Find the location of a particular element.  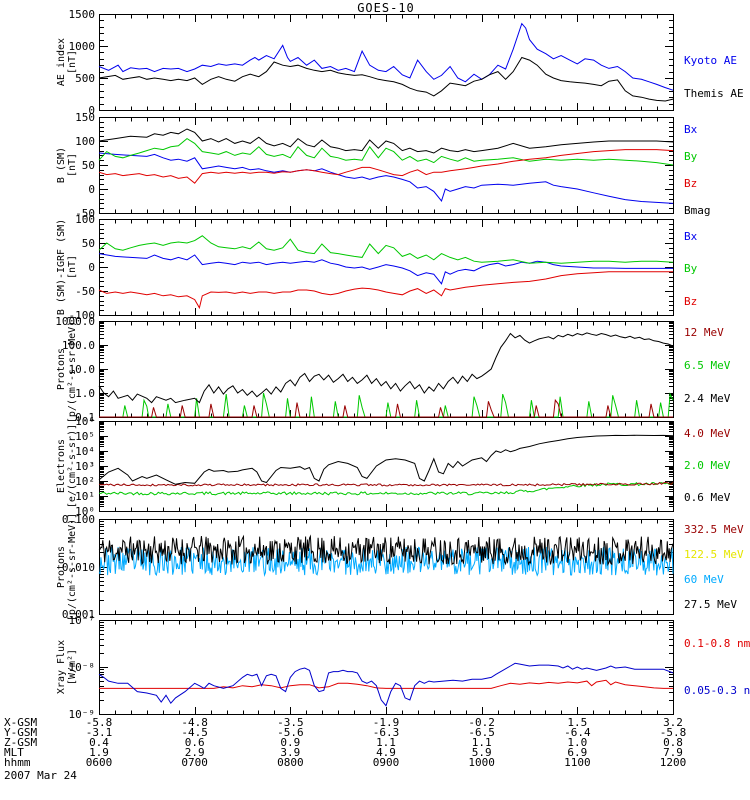

y-tick-label: 1000.0 is located at coordinates (75, 321).